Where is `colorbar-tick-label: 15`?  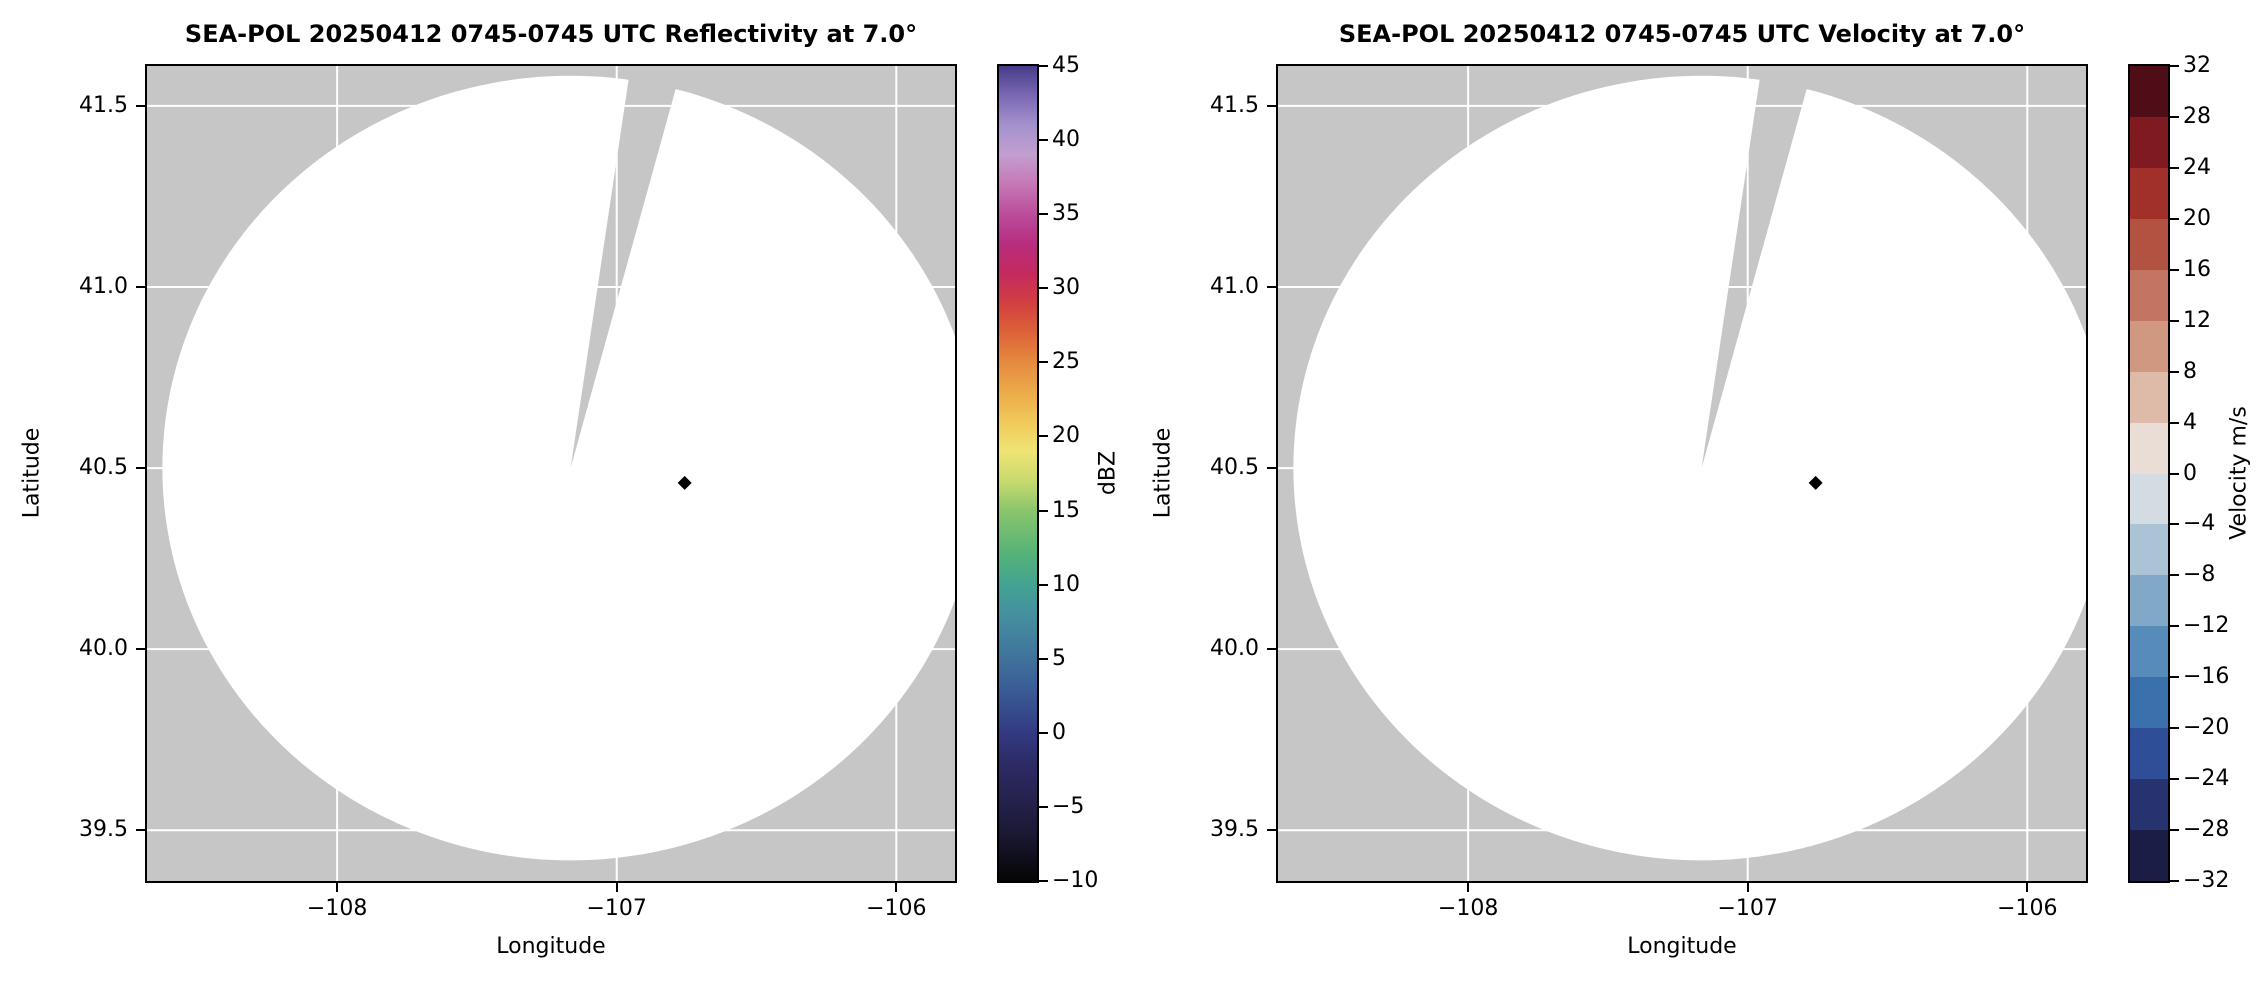
colorbar-tick-label: 15 is located at coordinates (1066, 510).